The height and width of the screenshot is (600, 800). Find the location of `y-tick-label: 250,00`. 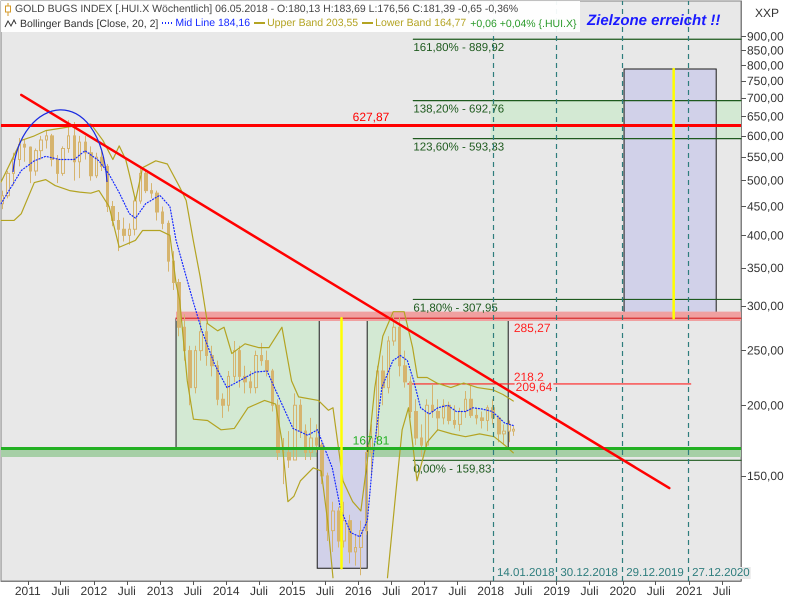

y-tick-label: 250,00 is located at coordinates (765, 351).